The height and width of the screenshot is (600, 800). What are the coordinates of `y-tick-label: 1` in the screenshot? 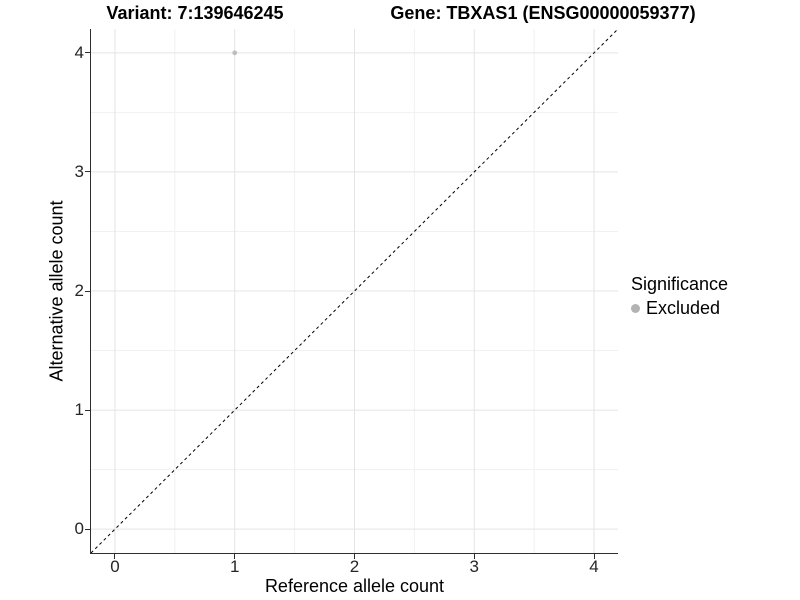 It's located at (79, 410).